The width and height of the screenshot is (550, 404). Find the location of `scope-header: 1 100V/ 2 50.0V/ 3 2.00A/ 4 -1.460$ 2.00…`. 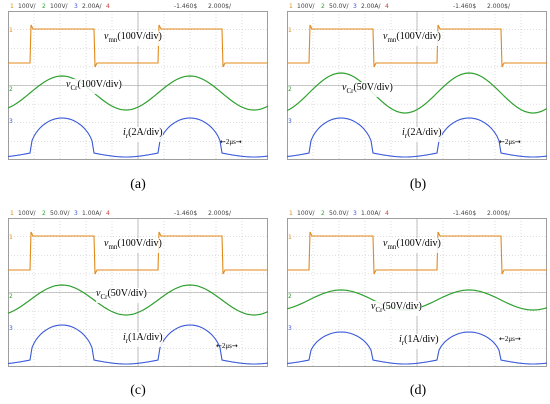

scope-header: 1 100V/ 2 50.0V/ 3 2.00A/ 4 -1.460$ 2.00… is located at coordinates (417, 7).